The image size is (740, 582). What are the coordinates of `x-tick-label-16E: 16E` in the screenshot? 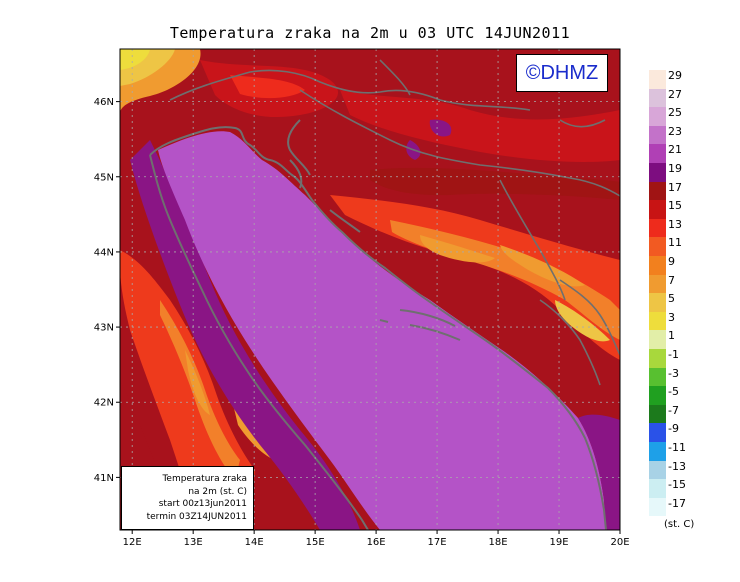 It's located at (376, 542).